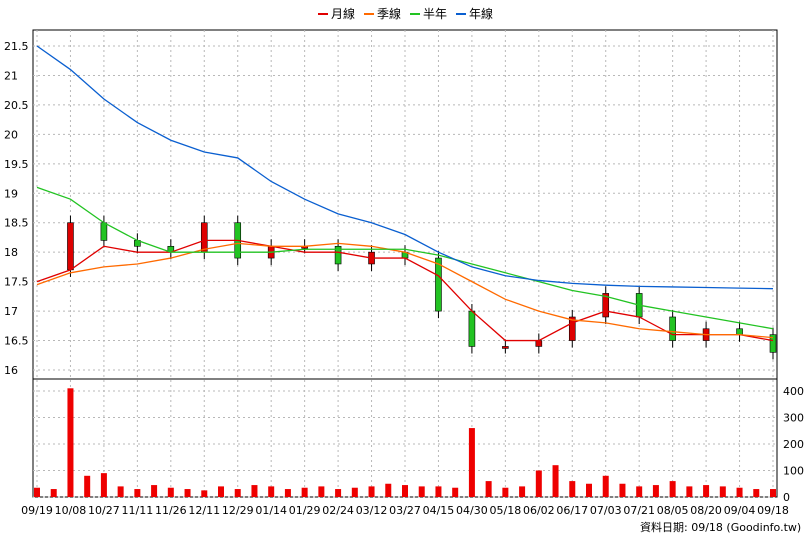 The height and width of the screenshot is (540, 808). What do you see at coordinates (11, 134) in the screenshot?
I see `price-tick-label: 20` at bounding box center [11, 134].